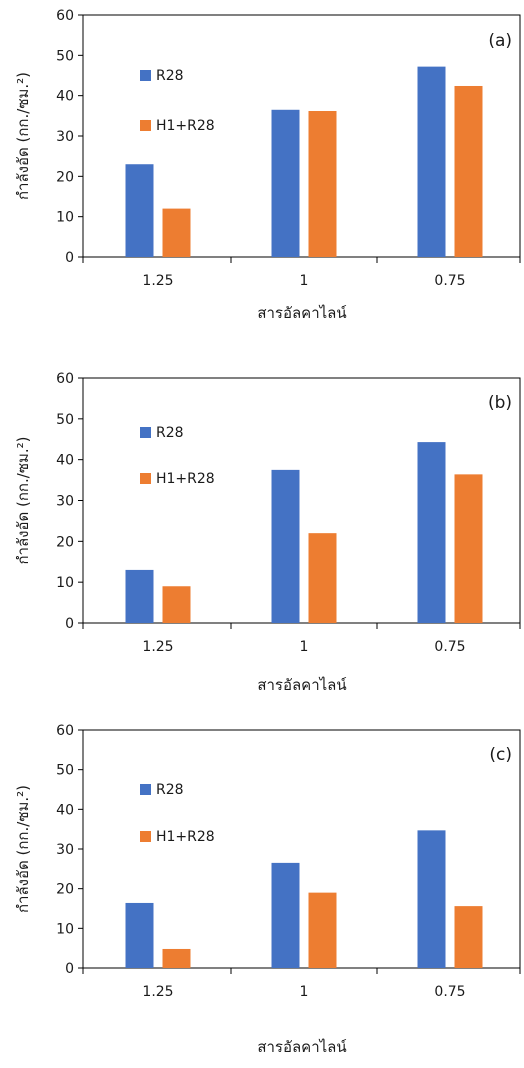  I want to click on panel-label: (a), so click(500, 41).